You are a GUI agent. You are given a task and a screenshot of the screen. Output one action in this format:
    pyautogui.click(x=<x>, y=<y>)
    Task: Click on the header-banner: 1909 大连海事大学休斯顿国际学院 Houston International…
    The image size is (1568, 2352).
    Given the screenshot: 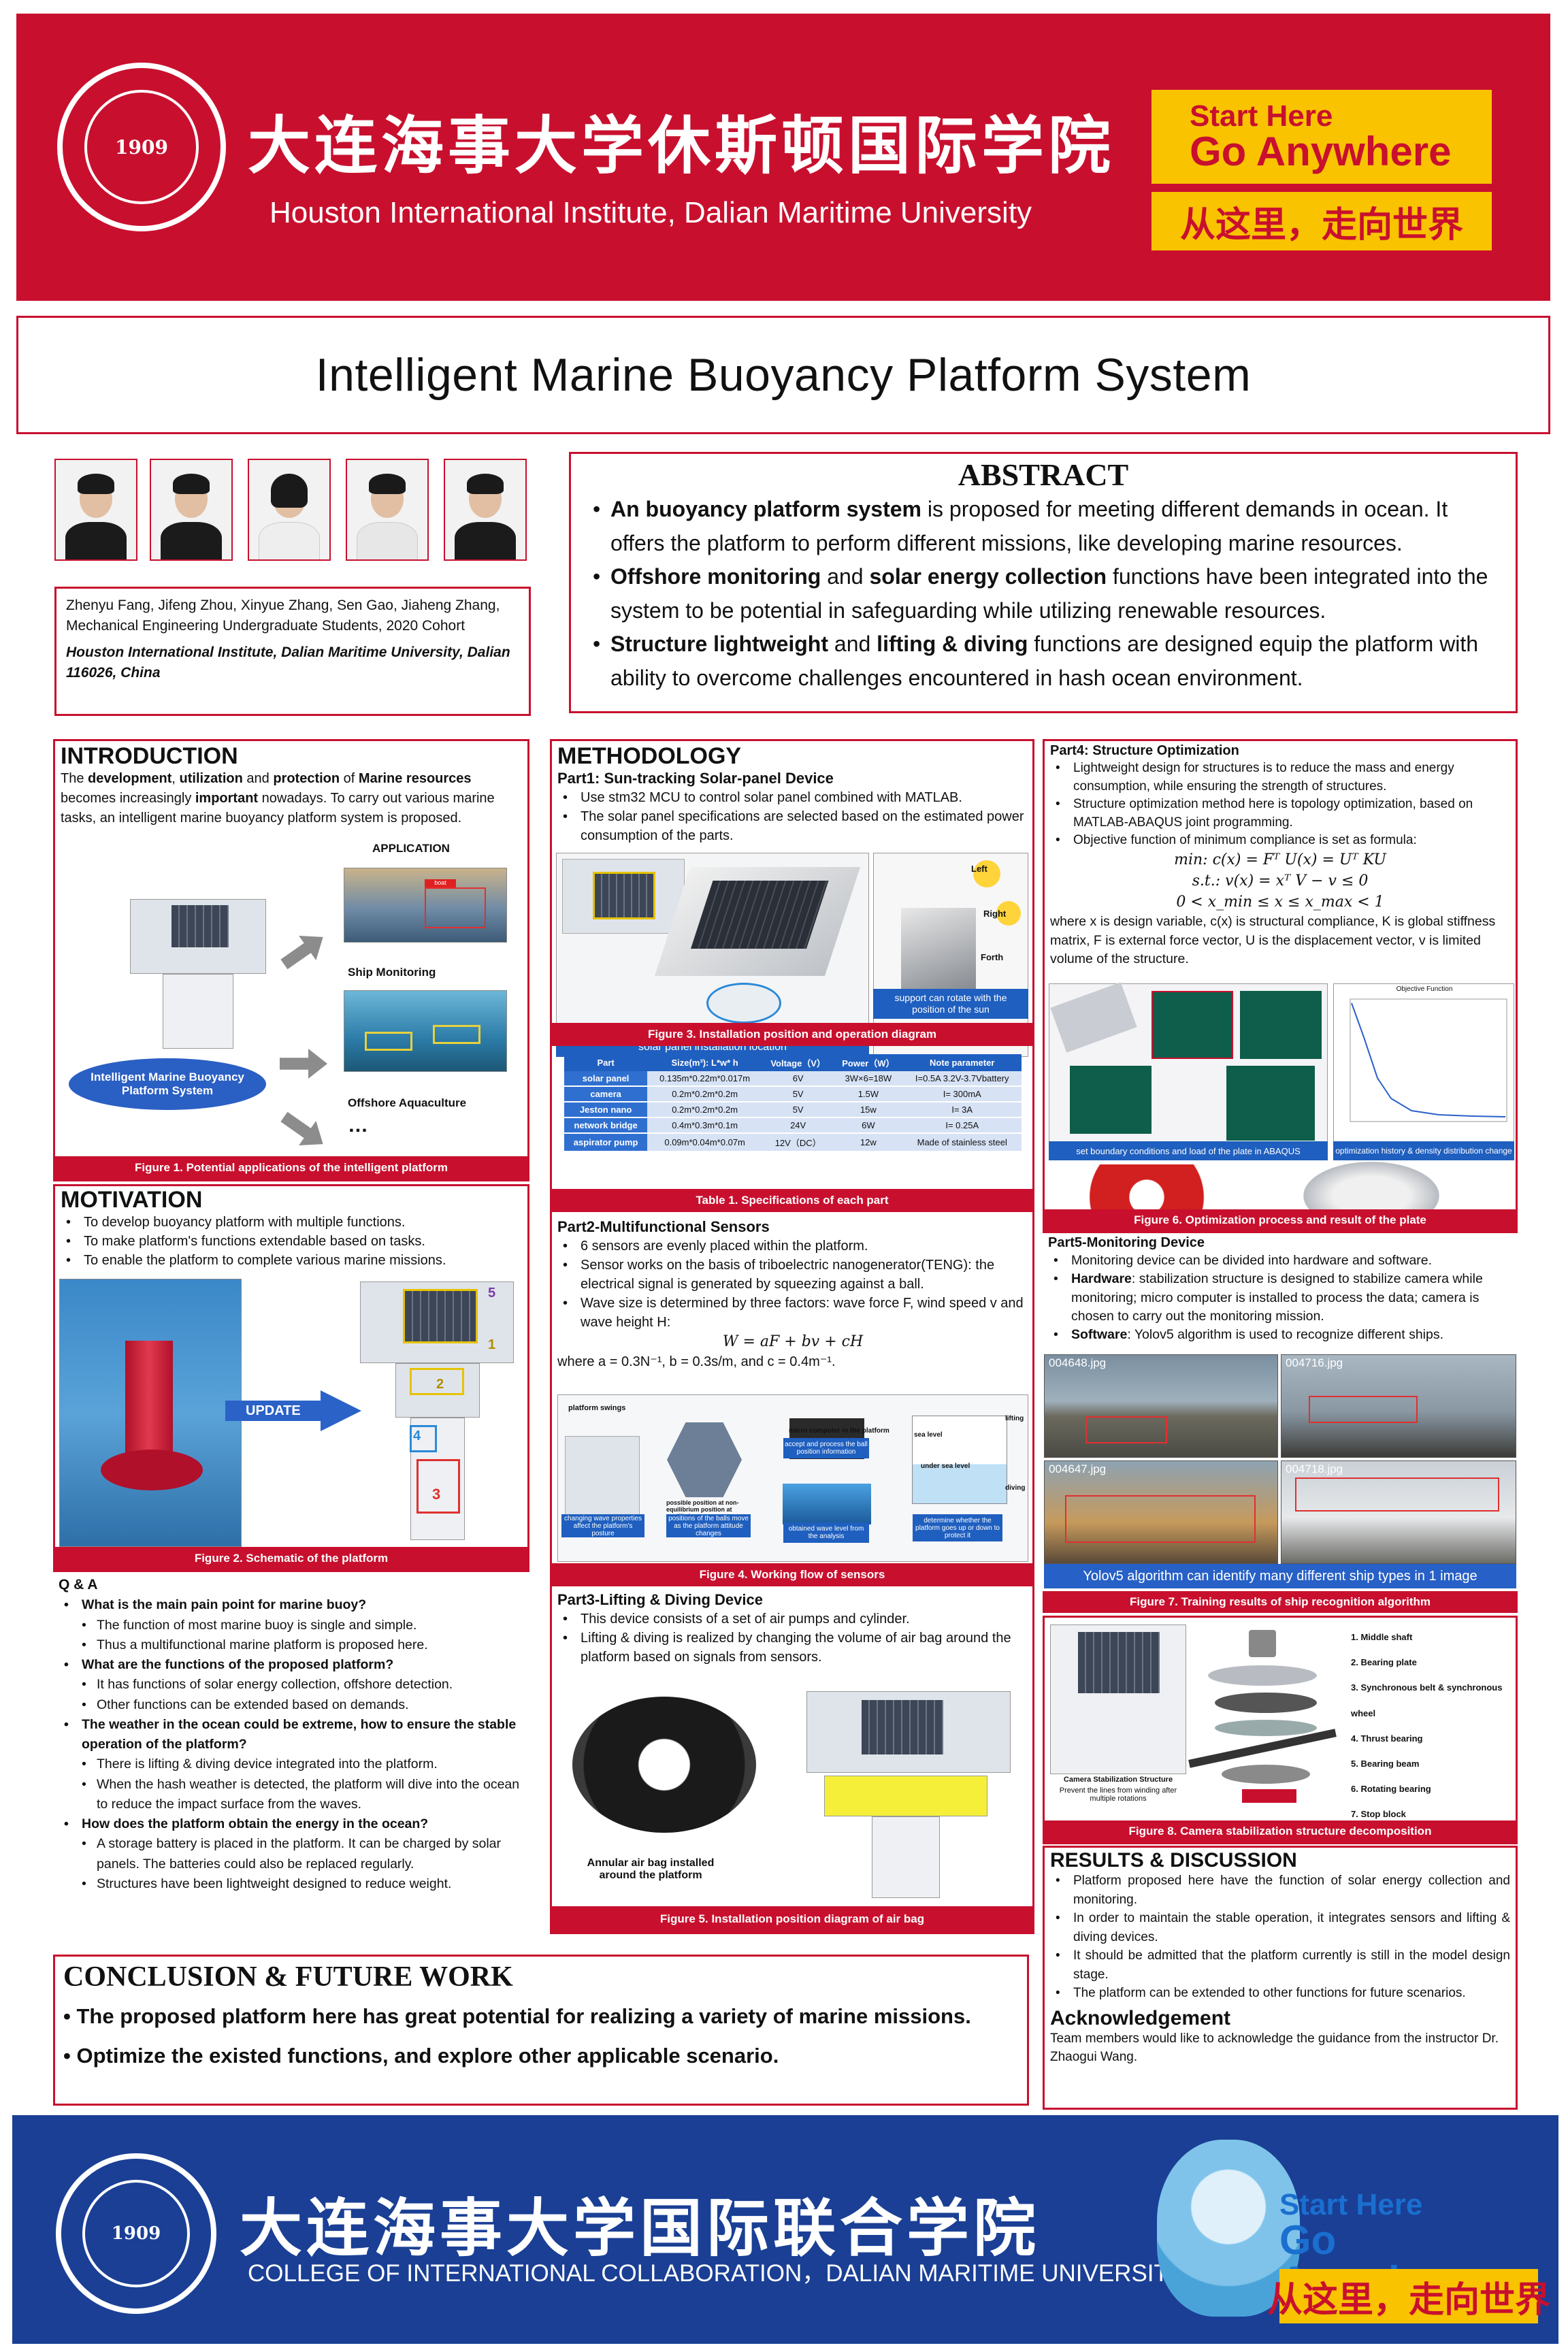 What is the action you would take?
    pyautogui.click(x=783, y=158)
    